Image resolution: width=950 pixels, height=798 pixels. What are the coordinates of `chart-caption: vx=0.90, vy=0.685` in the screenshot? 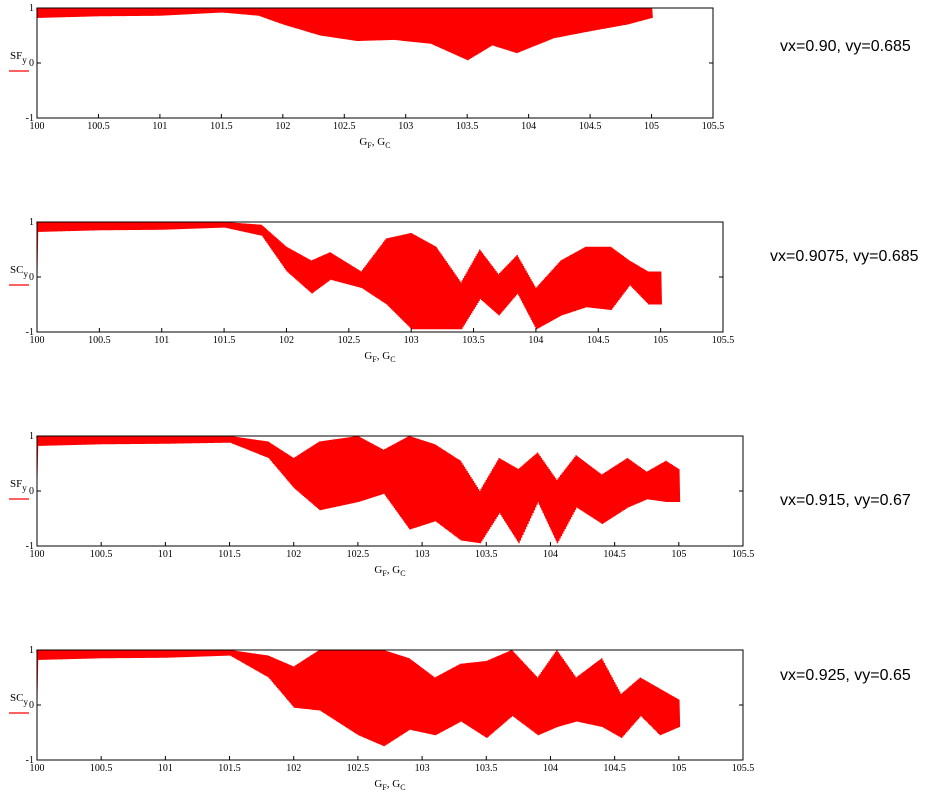 It's located at (845, 46).